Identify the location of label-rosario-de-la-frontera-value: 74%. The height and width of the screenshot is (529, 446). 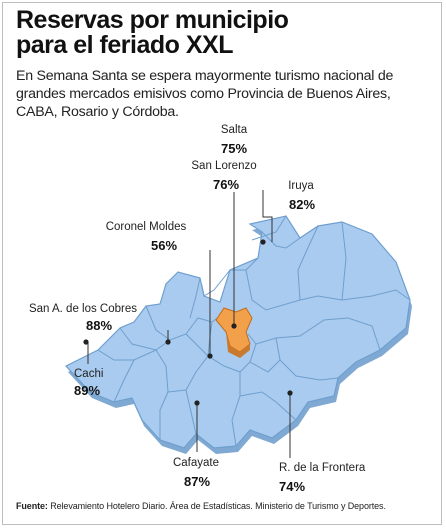
(292, 486).